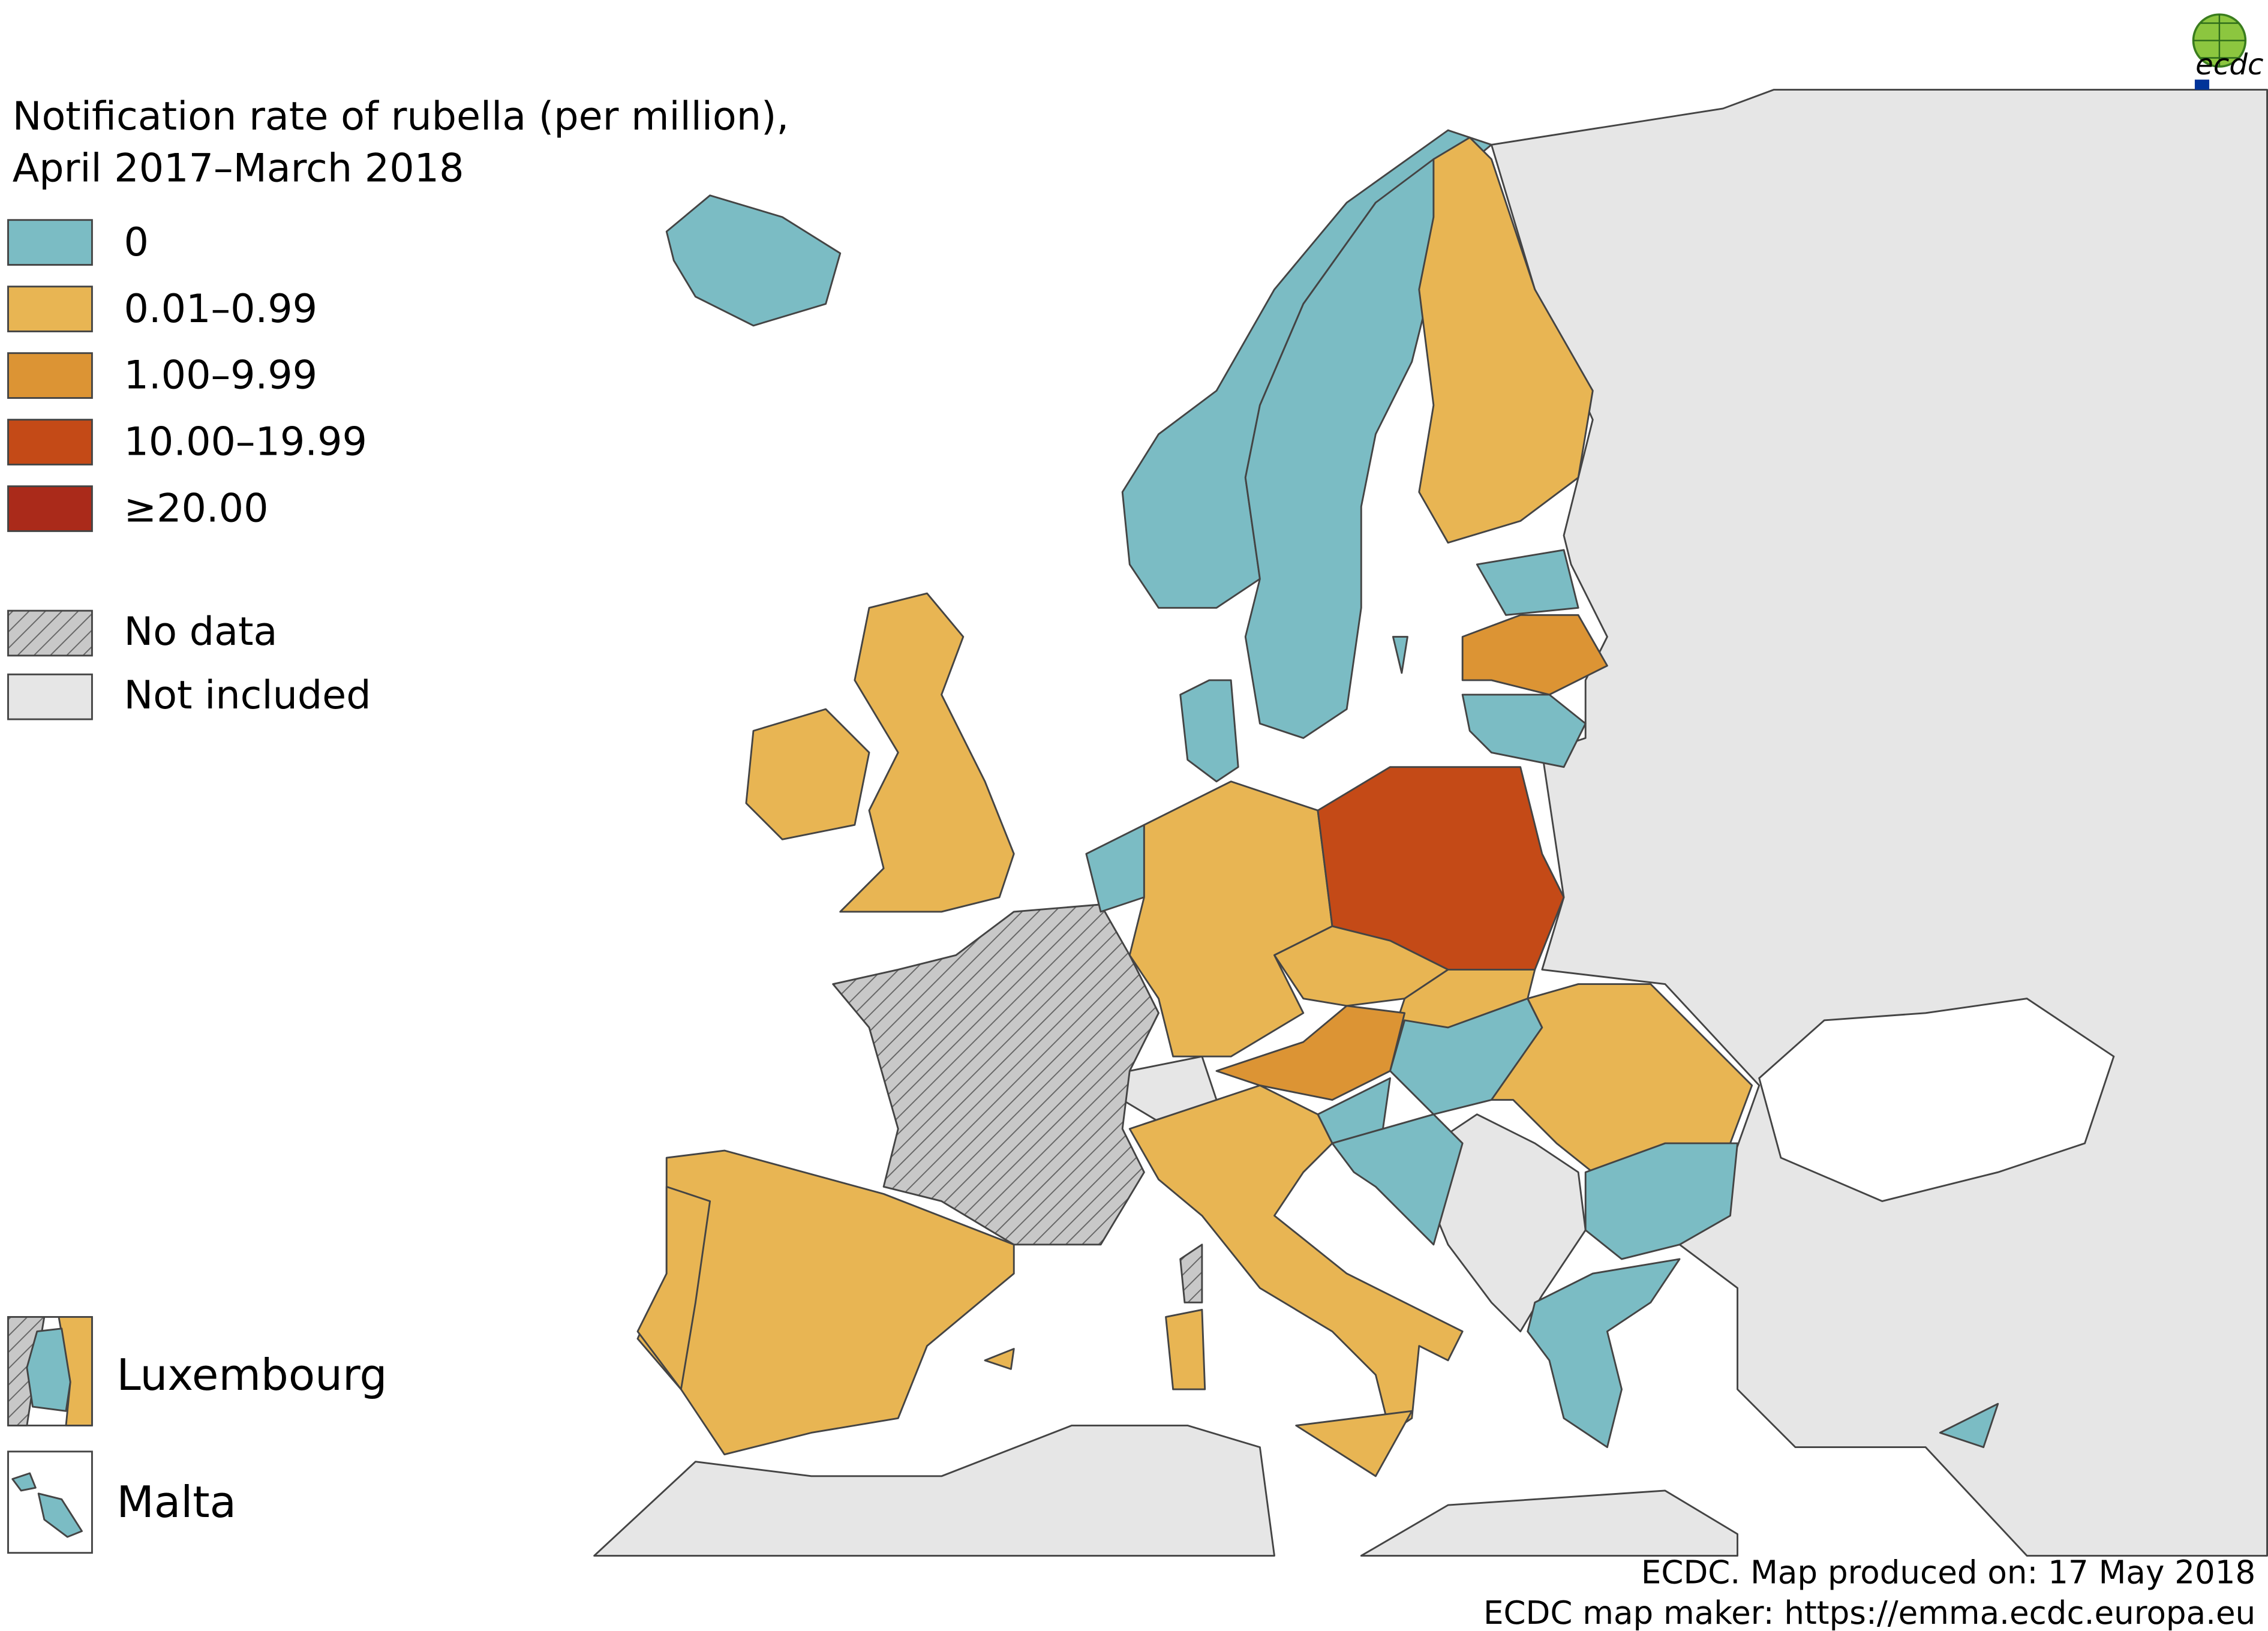  I want to click on sicily, so click(1354, 1443).